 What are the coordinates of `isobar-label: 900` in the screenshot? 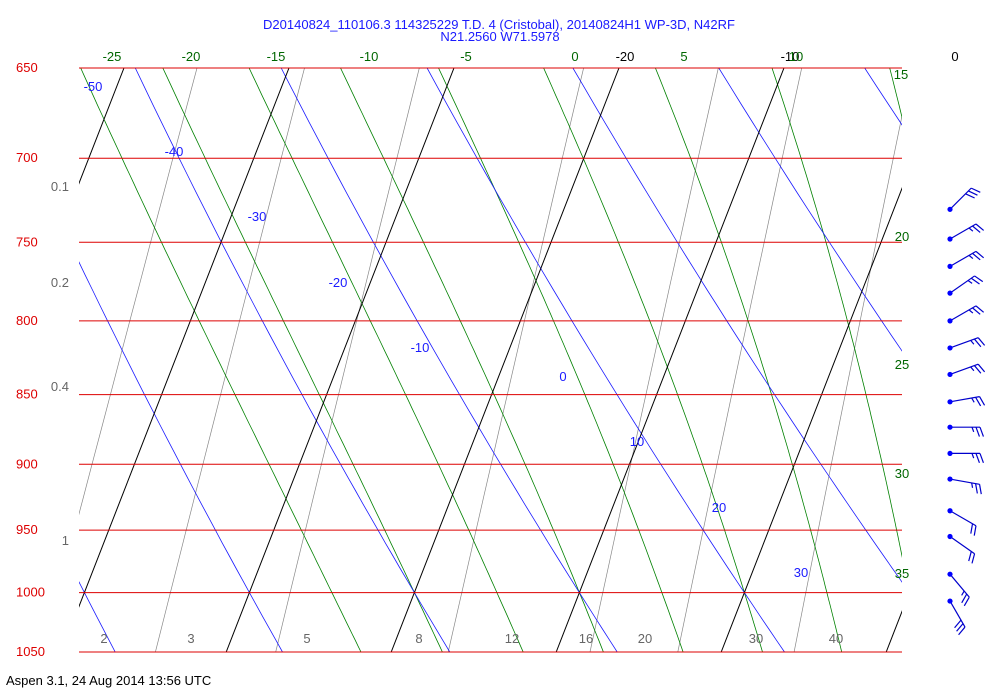 It's located at (27, 463).